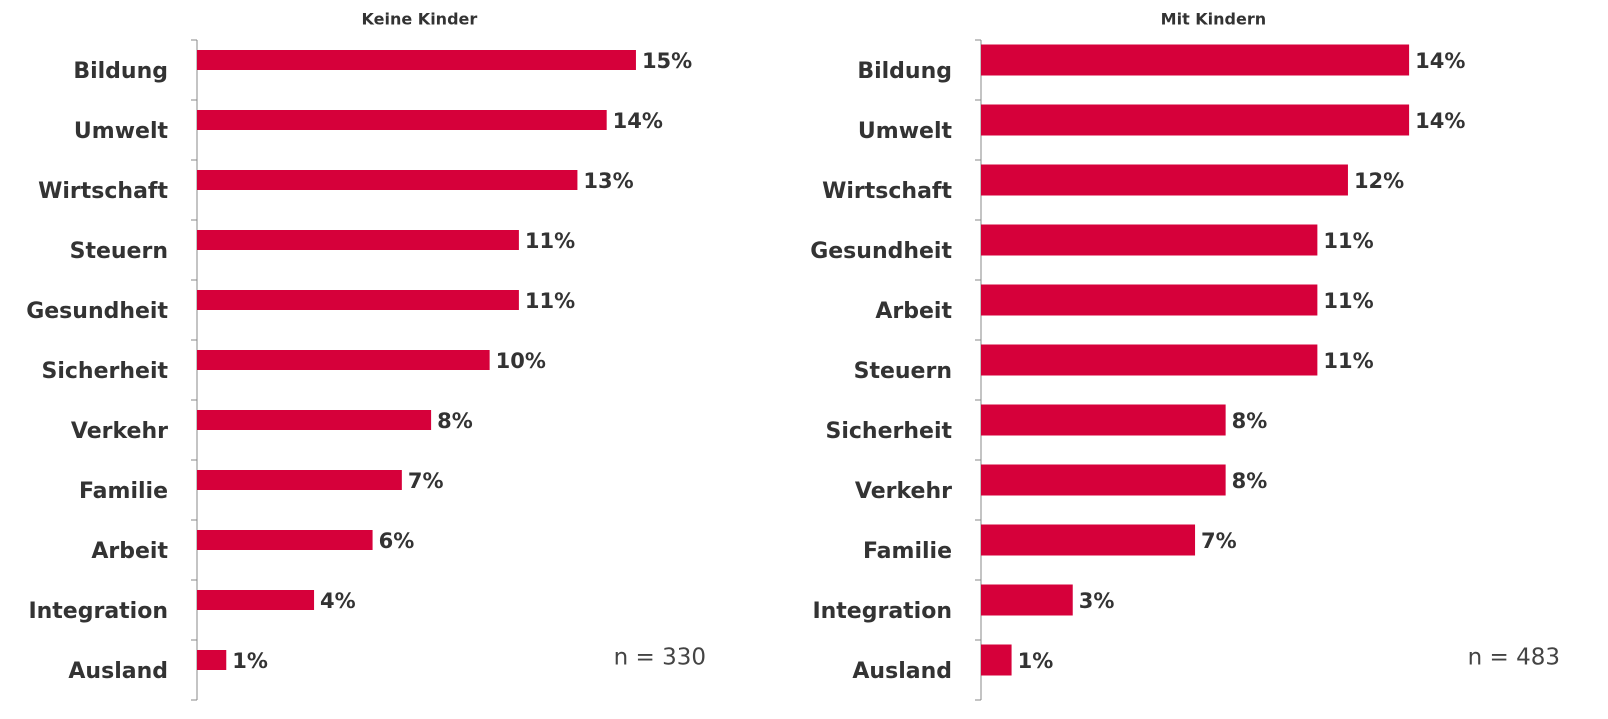  What do you see at coordinates (667, 61) in the screenshot?
I see `value-label: 15%` at bounding box center [667, 61].